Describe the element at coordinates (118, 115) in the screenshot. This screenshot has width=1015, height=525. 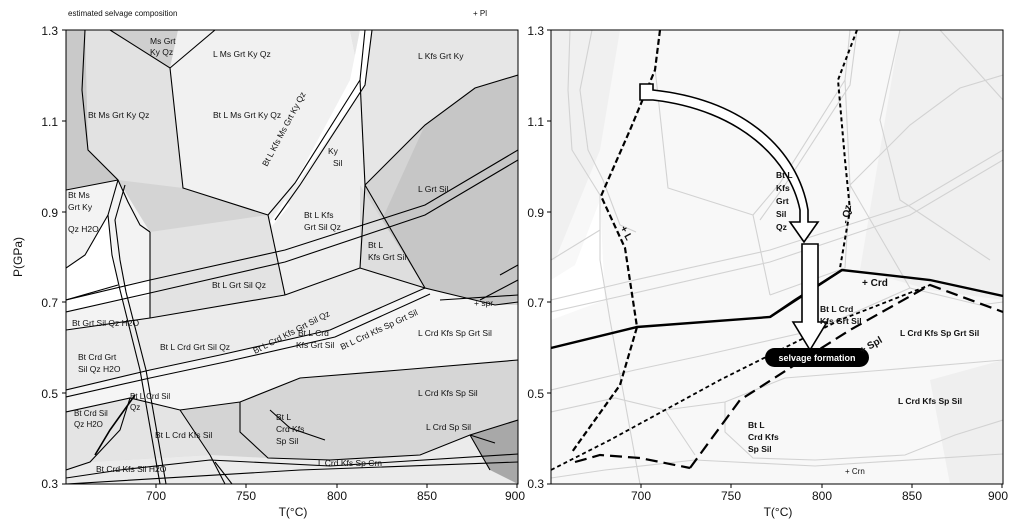
I see `field-label: Bt Ms Grt Ky Qz` at that location.